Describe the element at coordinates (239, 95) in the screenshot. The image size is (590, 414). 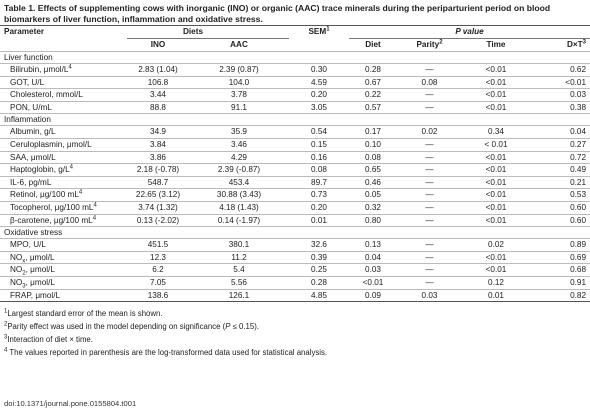
I see `cell-aac: 3.78` at that location.